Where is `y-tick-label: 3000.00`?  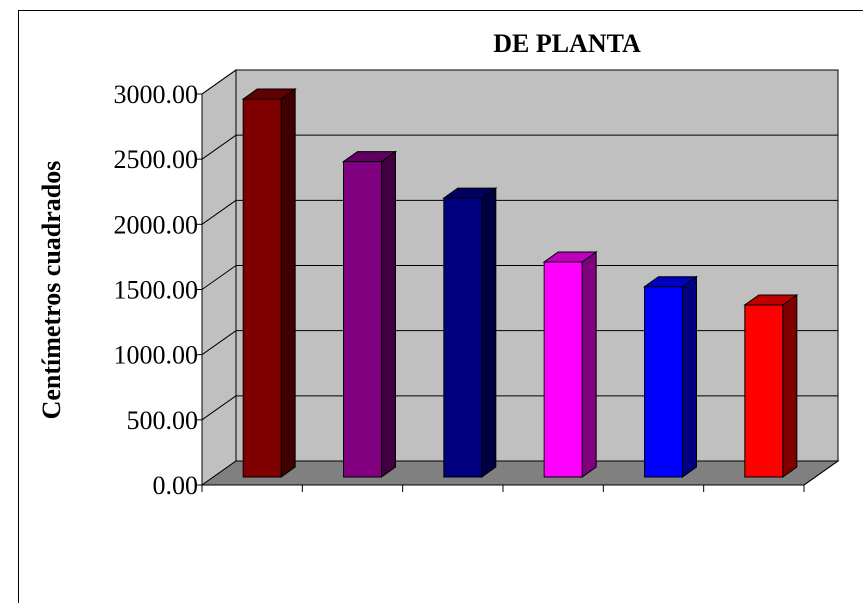
y-tick-label: 3000.00 is located at coordinates (156, 94).